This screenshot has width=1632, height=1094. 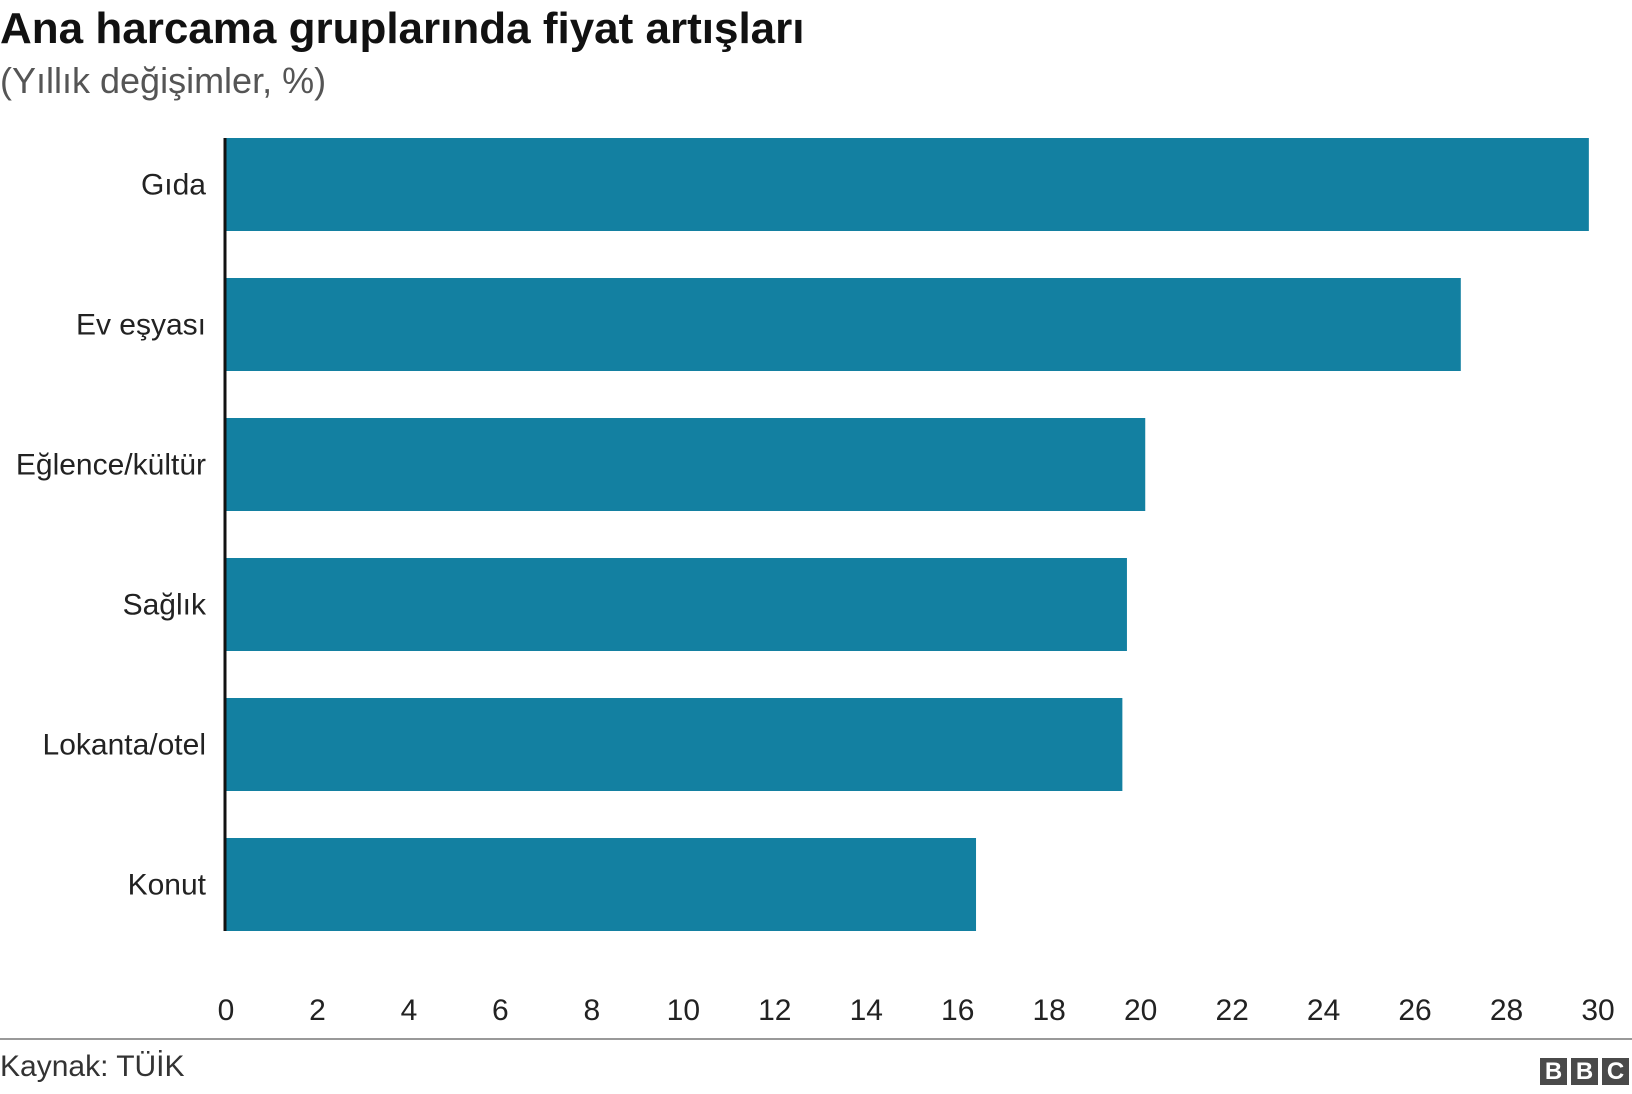 What do you see at coordinates (165, 605) in the screenshot?
I see `category-label: Sağlık` at bounding box center [165, 605].